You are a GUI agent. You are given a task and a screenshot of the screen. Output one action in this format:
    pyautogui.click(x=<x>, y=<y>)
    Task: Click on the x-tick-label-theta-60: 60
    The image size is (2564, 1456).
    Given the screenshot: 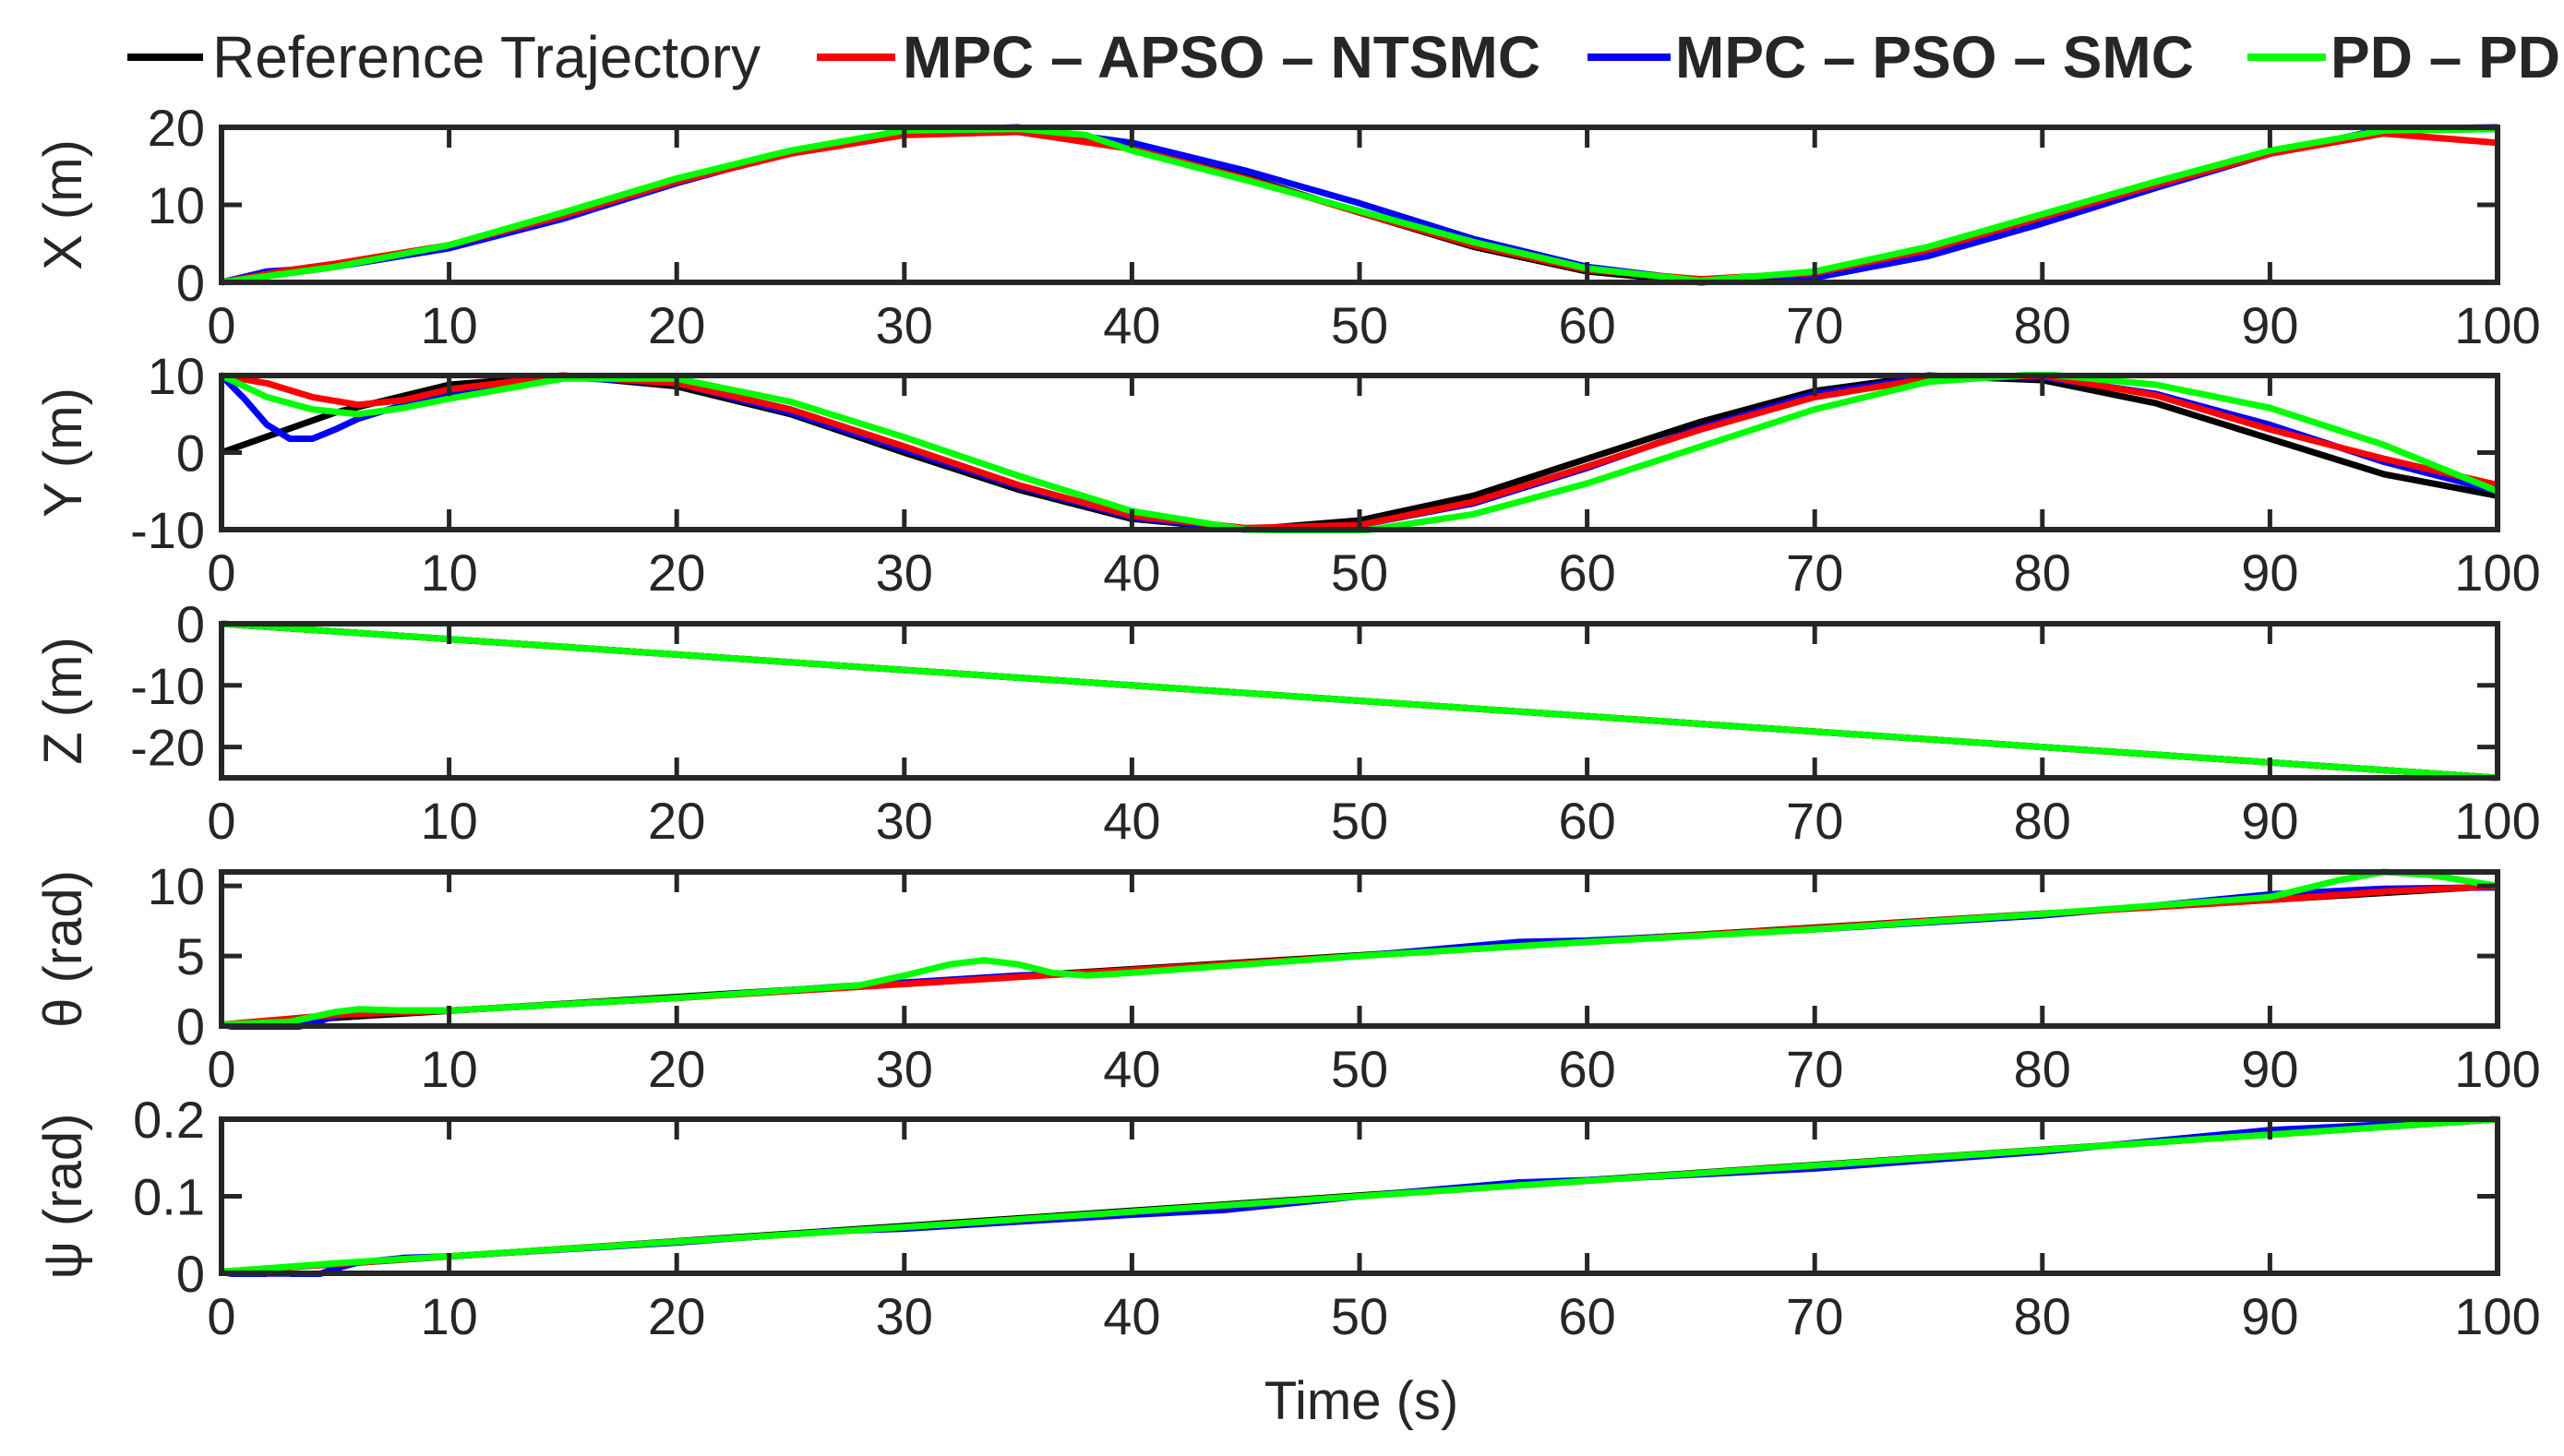 What is the action you would take?
    pyautogui.click(x=1586, y=1069)
    